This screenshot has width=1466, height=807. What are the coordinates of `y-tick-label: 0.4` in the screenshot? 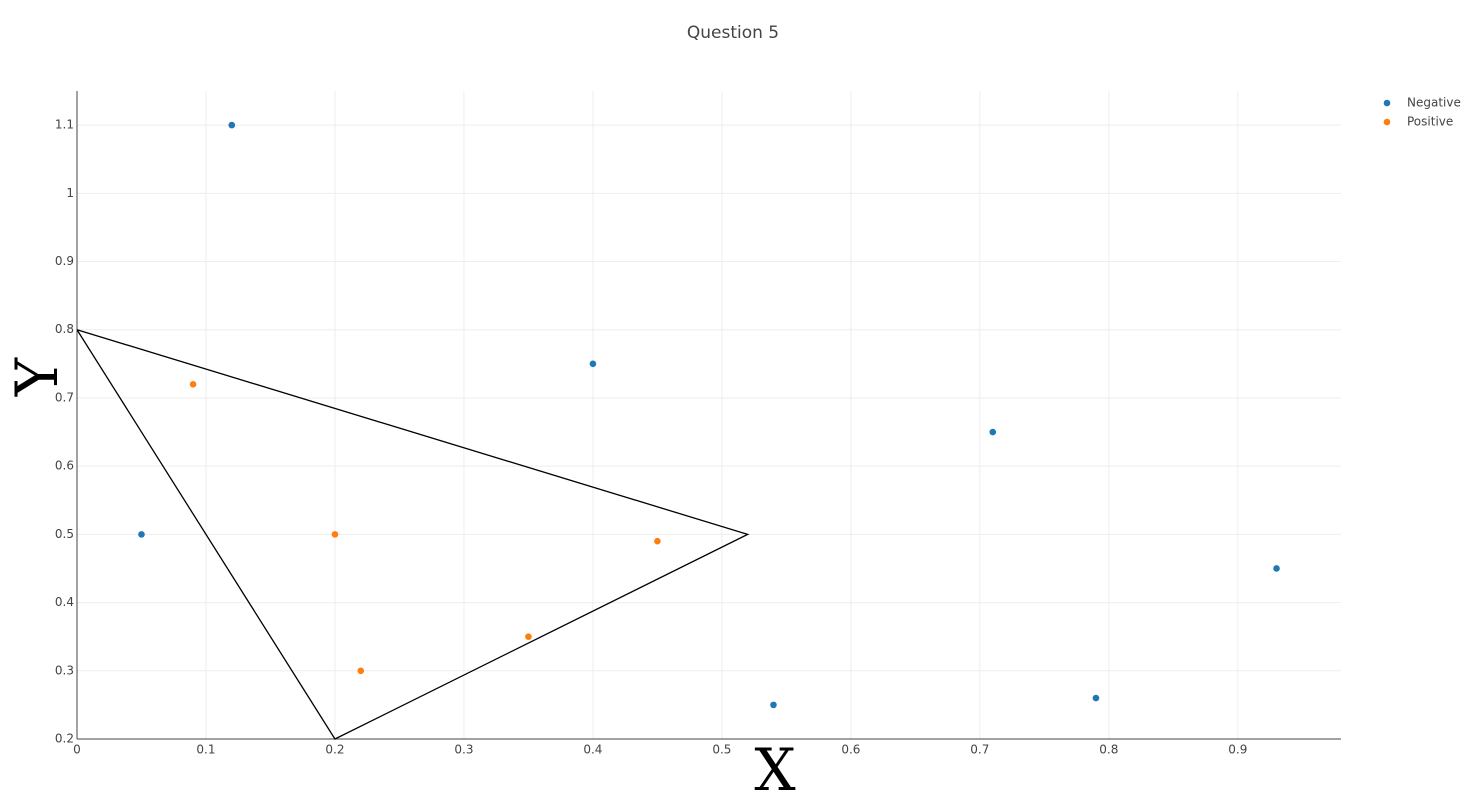 It's located at (64, 602).